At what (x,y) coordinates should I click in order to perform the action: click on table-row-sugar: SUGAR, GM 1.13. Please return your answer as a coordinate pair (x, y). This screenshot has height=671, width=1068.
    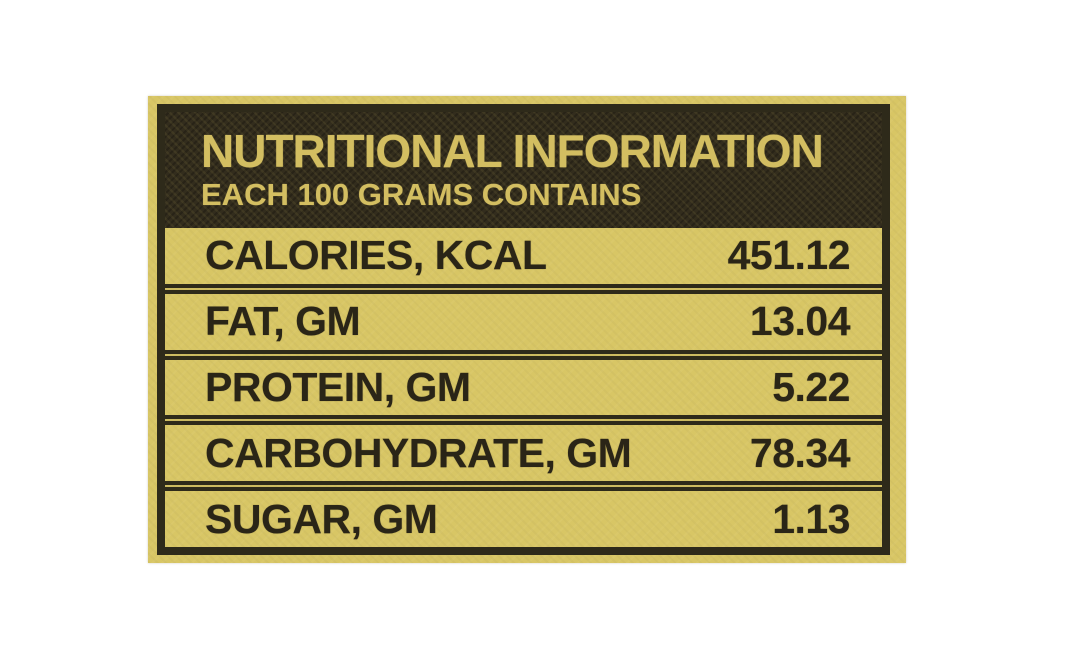
    Looking at the image, I should click on (523, 519).